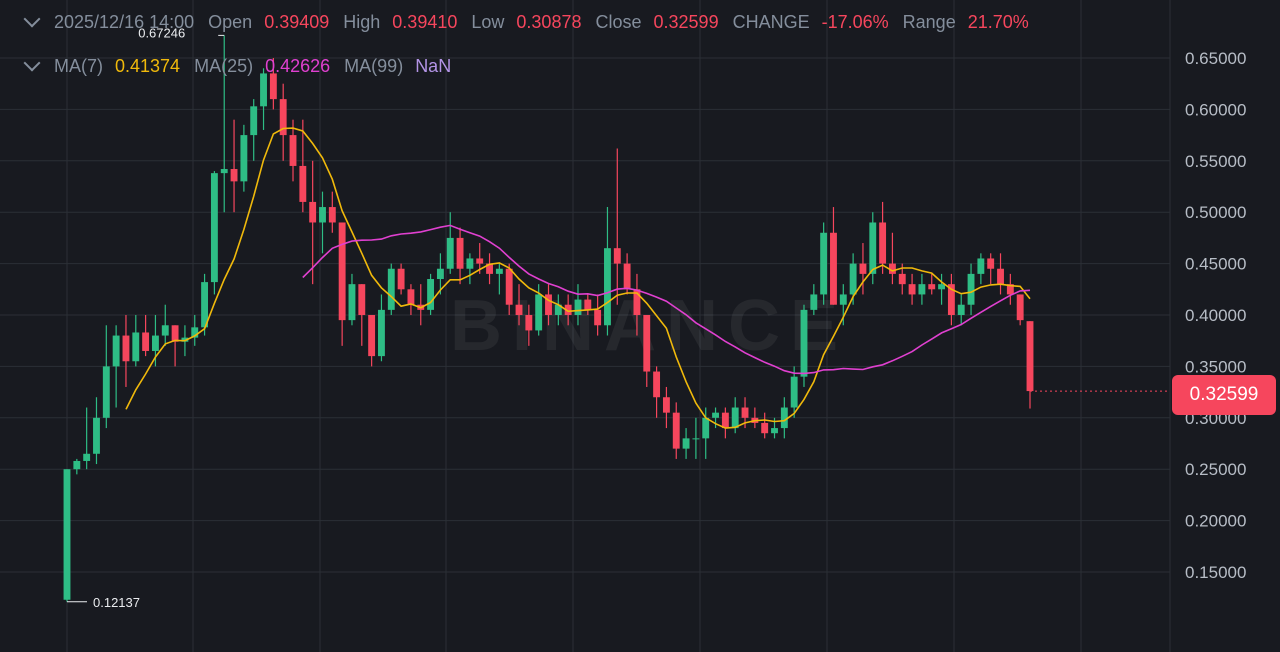 The image size is (1280, 652). What do you see at coordinates (1215, 521) in the screenshot?
I see `y-tick-label: 0.20000` at bounding box center [1215, 521].